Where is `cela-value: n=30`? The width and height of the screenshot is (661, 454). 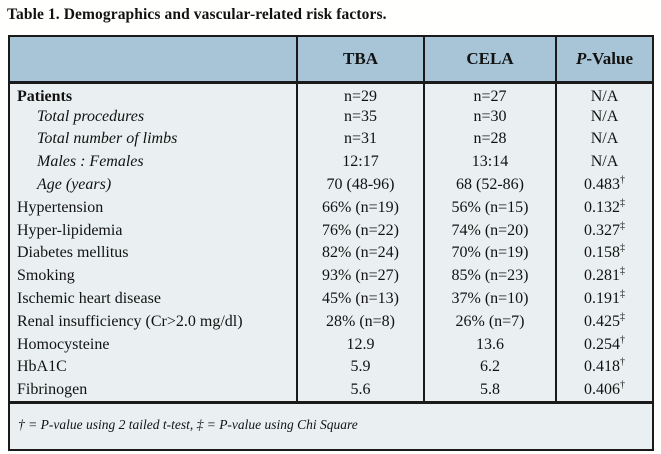 cela-value: n=30 is located at coordinates (490, 116).